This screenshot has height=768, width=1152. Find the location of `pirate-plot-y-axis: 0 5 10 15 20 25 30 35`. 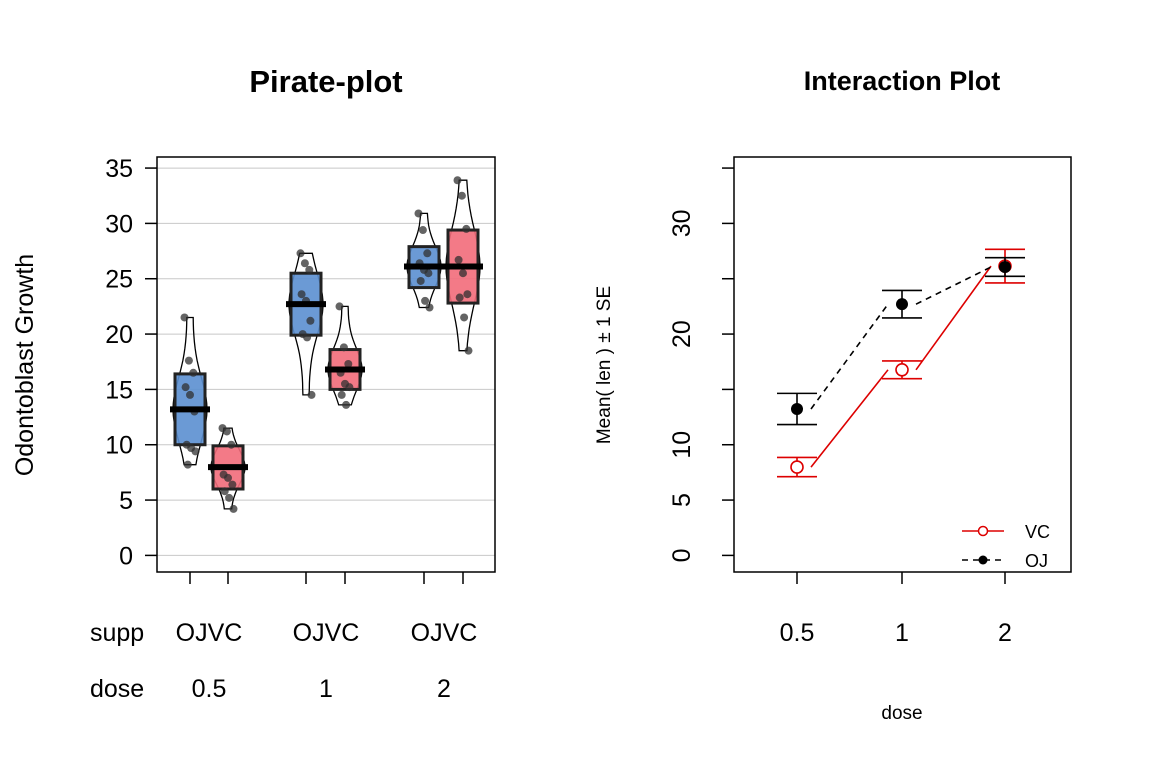

pirate-plot-y-axis: 0 5 10 15 20 25 30 35 is located at coordinates (131, 362).